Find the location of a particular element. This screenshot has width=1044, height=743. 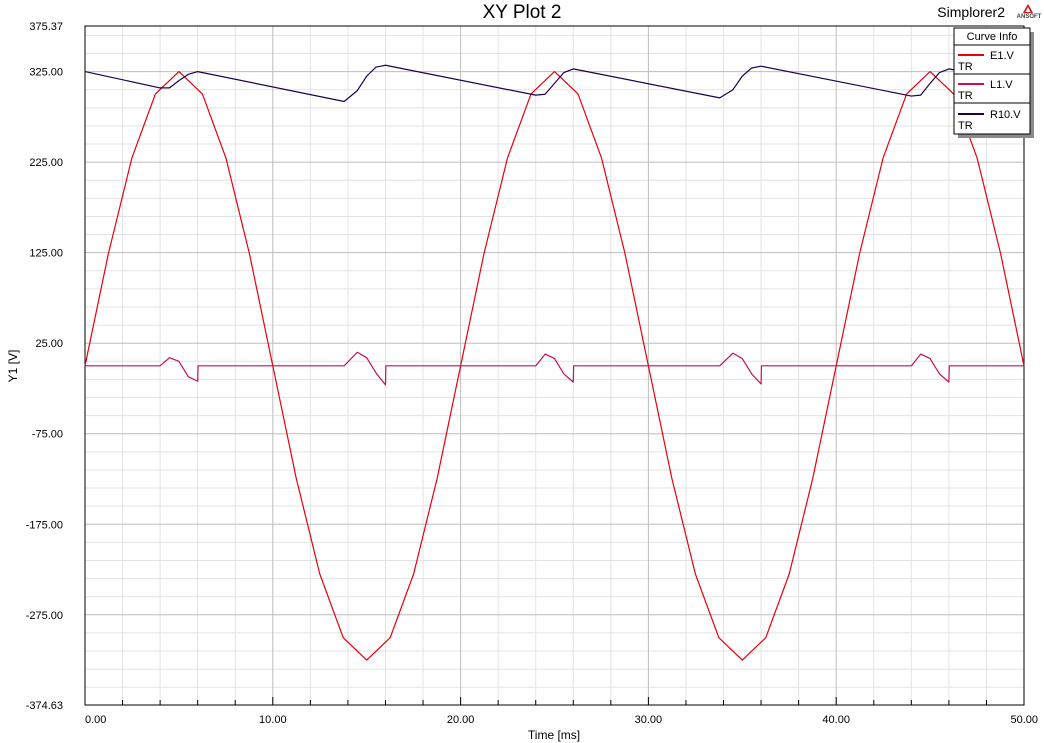

legend-box is located at coordinates (992, 81).